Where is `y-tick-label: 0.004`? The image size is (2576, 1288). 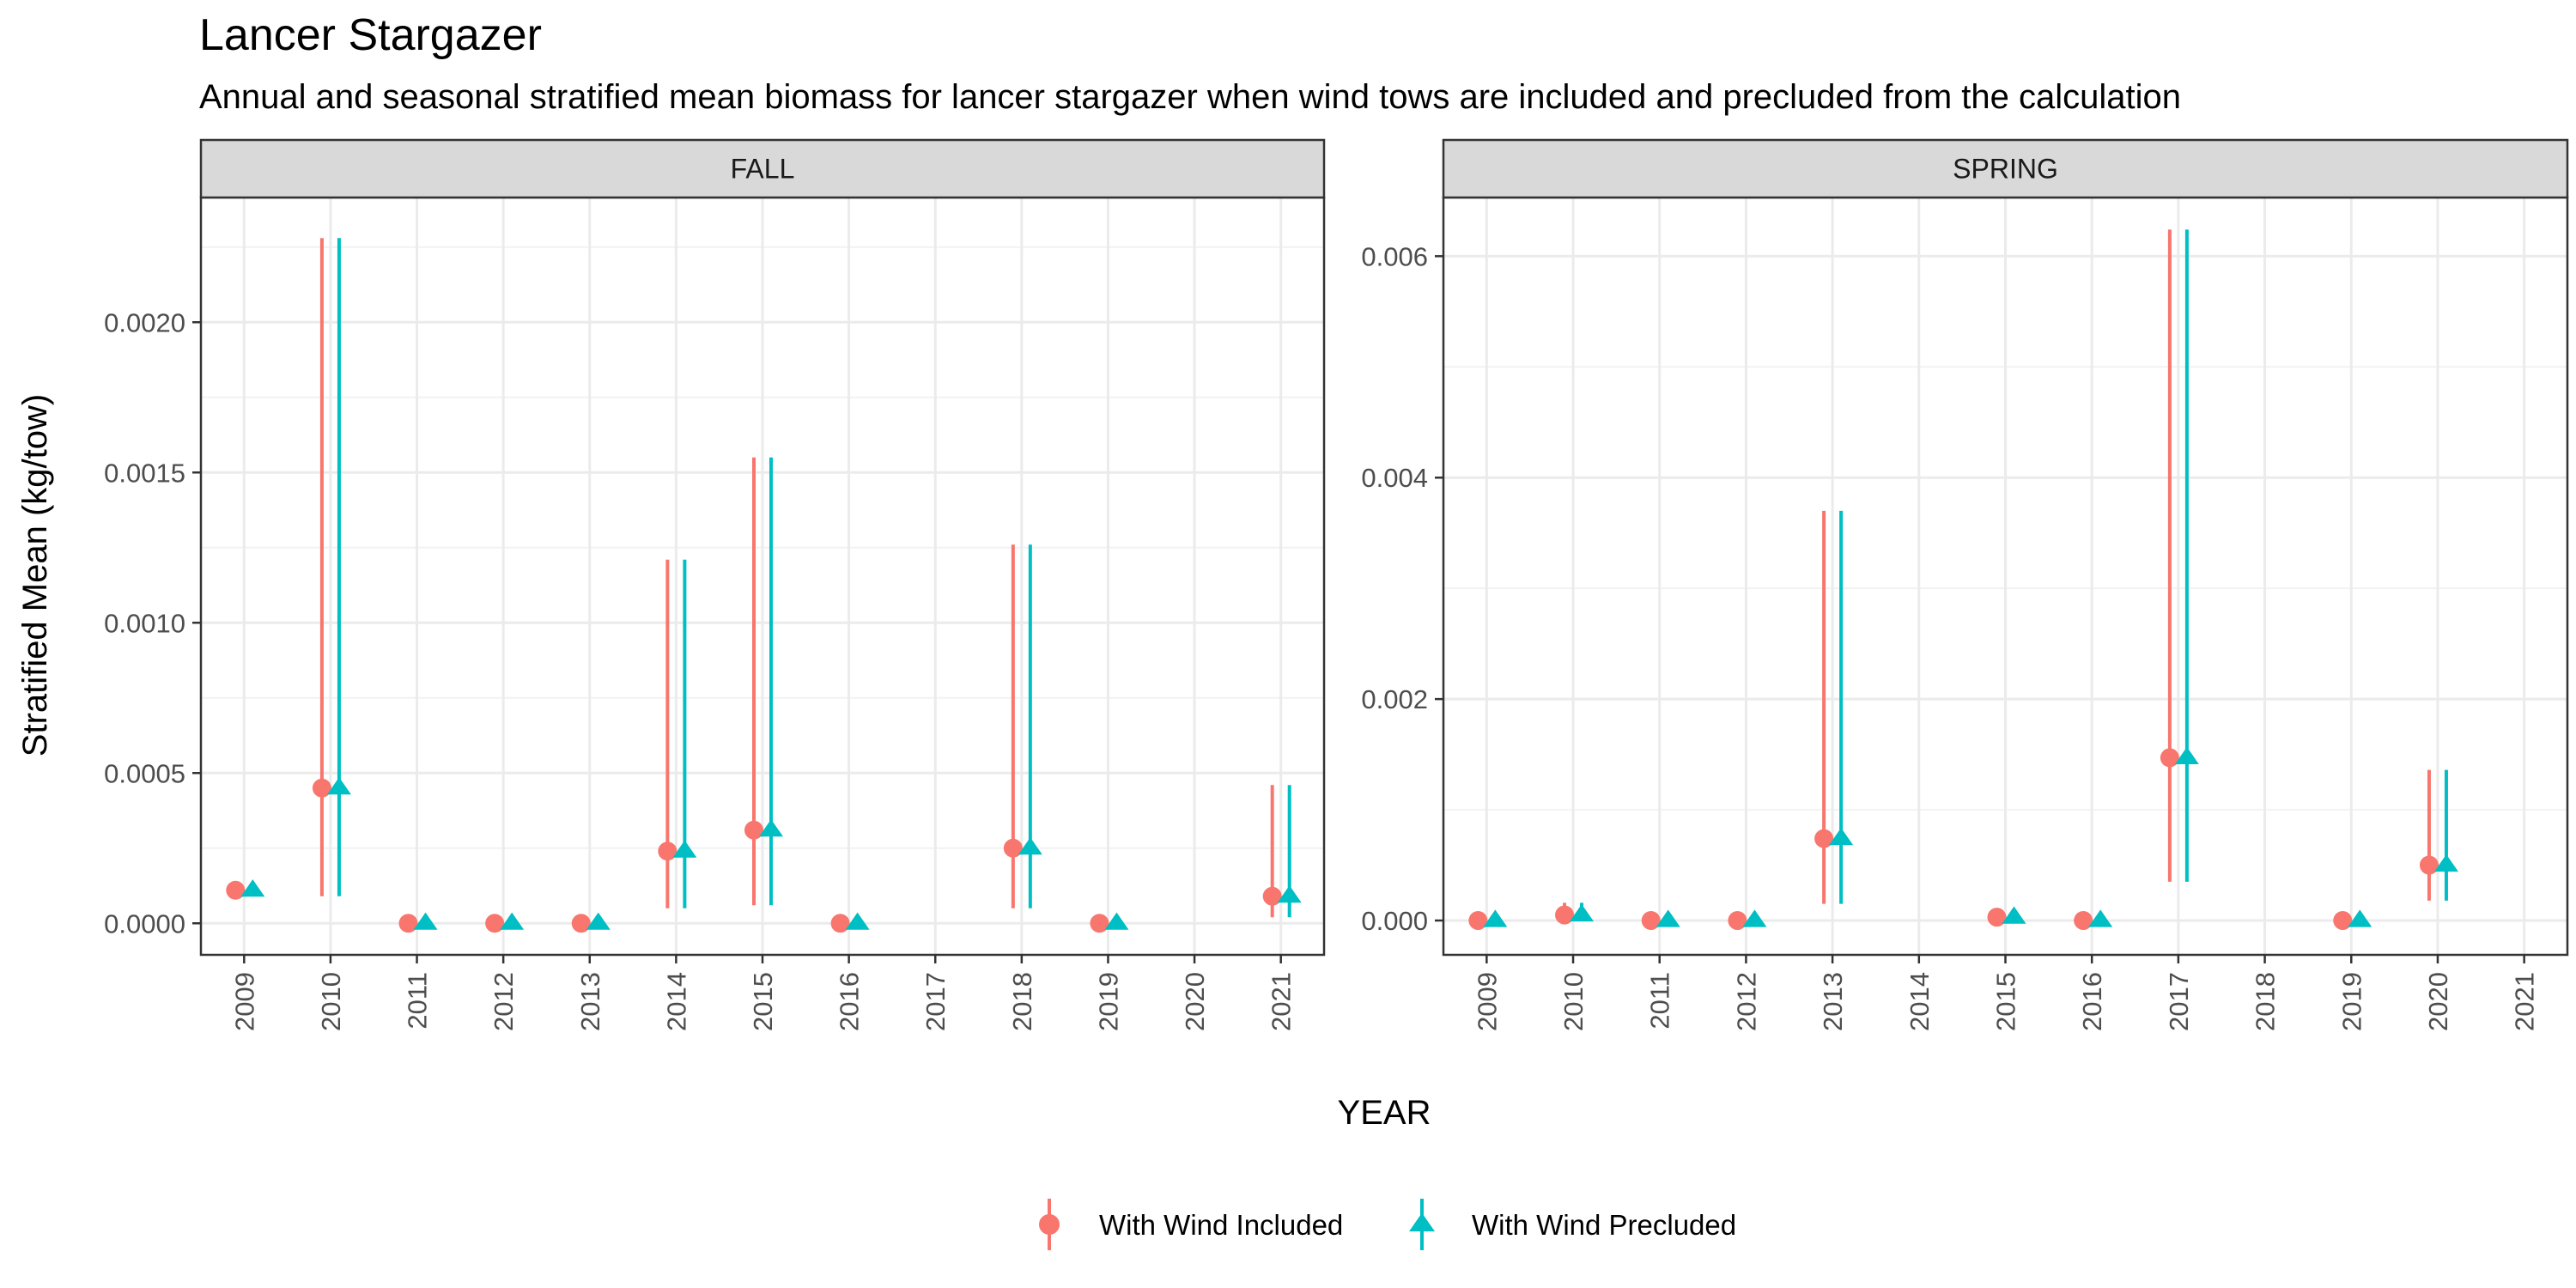
y-tick-label: 0.004 is located at coordinates (1394, 478).